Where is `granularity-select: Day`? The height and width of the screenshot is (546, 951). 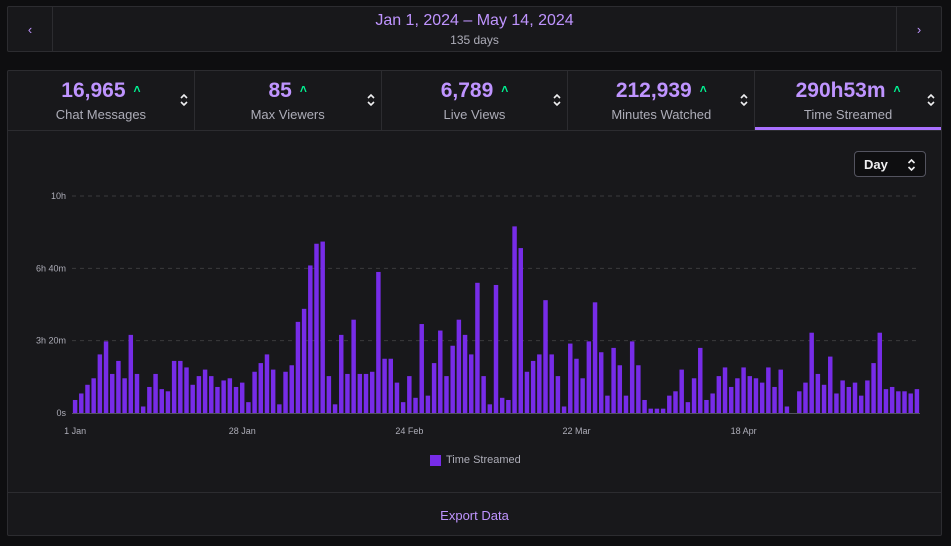 granularity-select: Day is located at coordinates (890, 164).